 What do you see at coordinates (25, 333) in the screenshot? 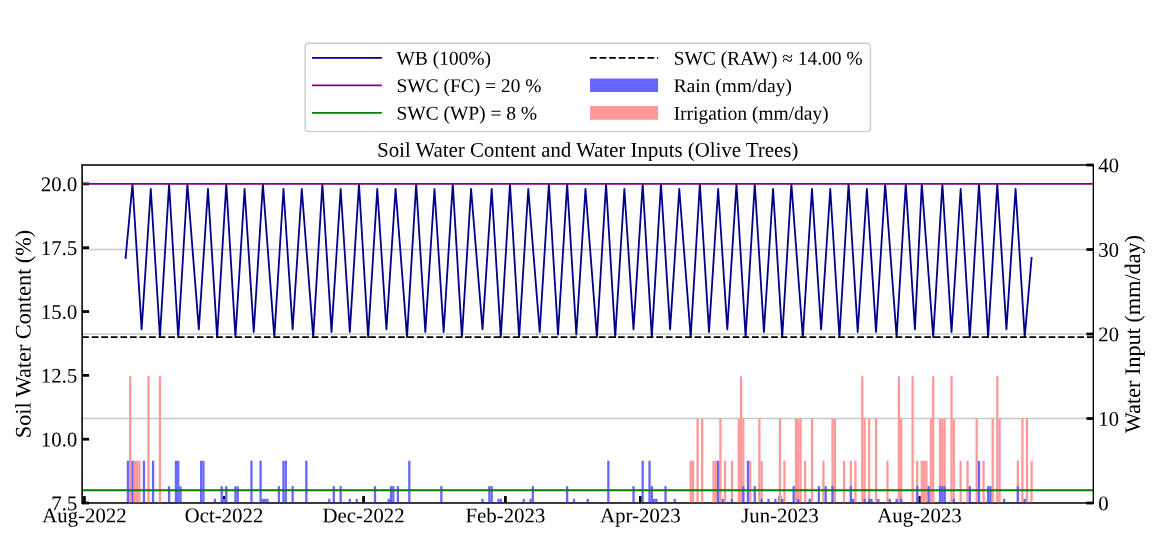
I see `y-axis-title: Soil Water Content (%)` at bounding box center [25, 333].